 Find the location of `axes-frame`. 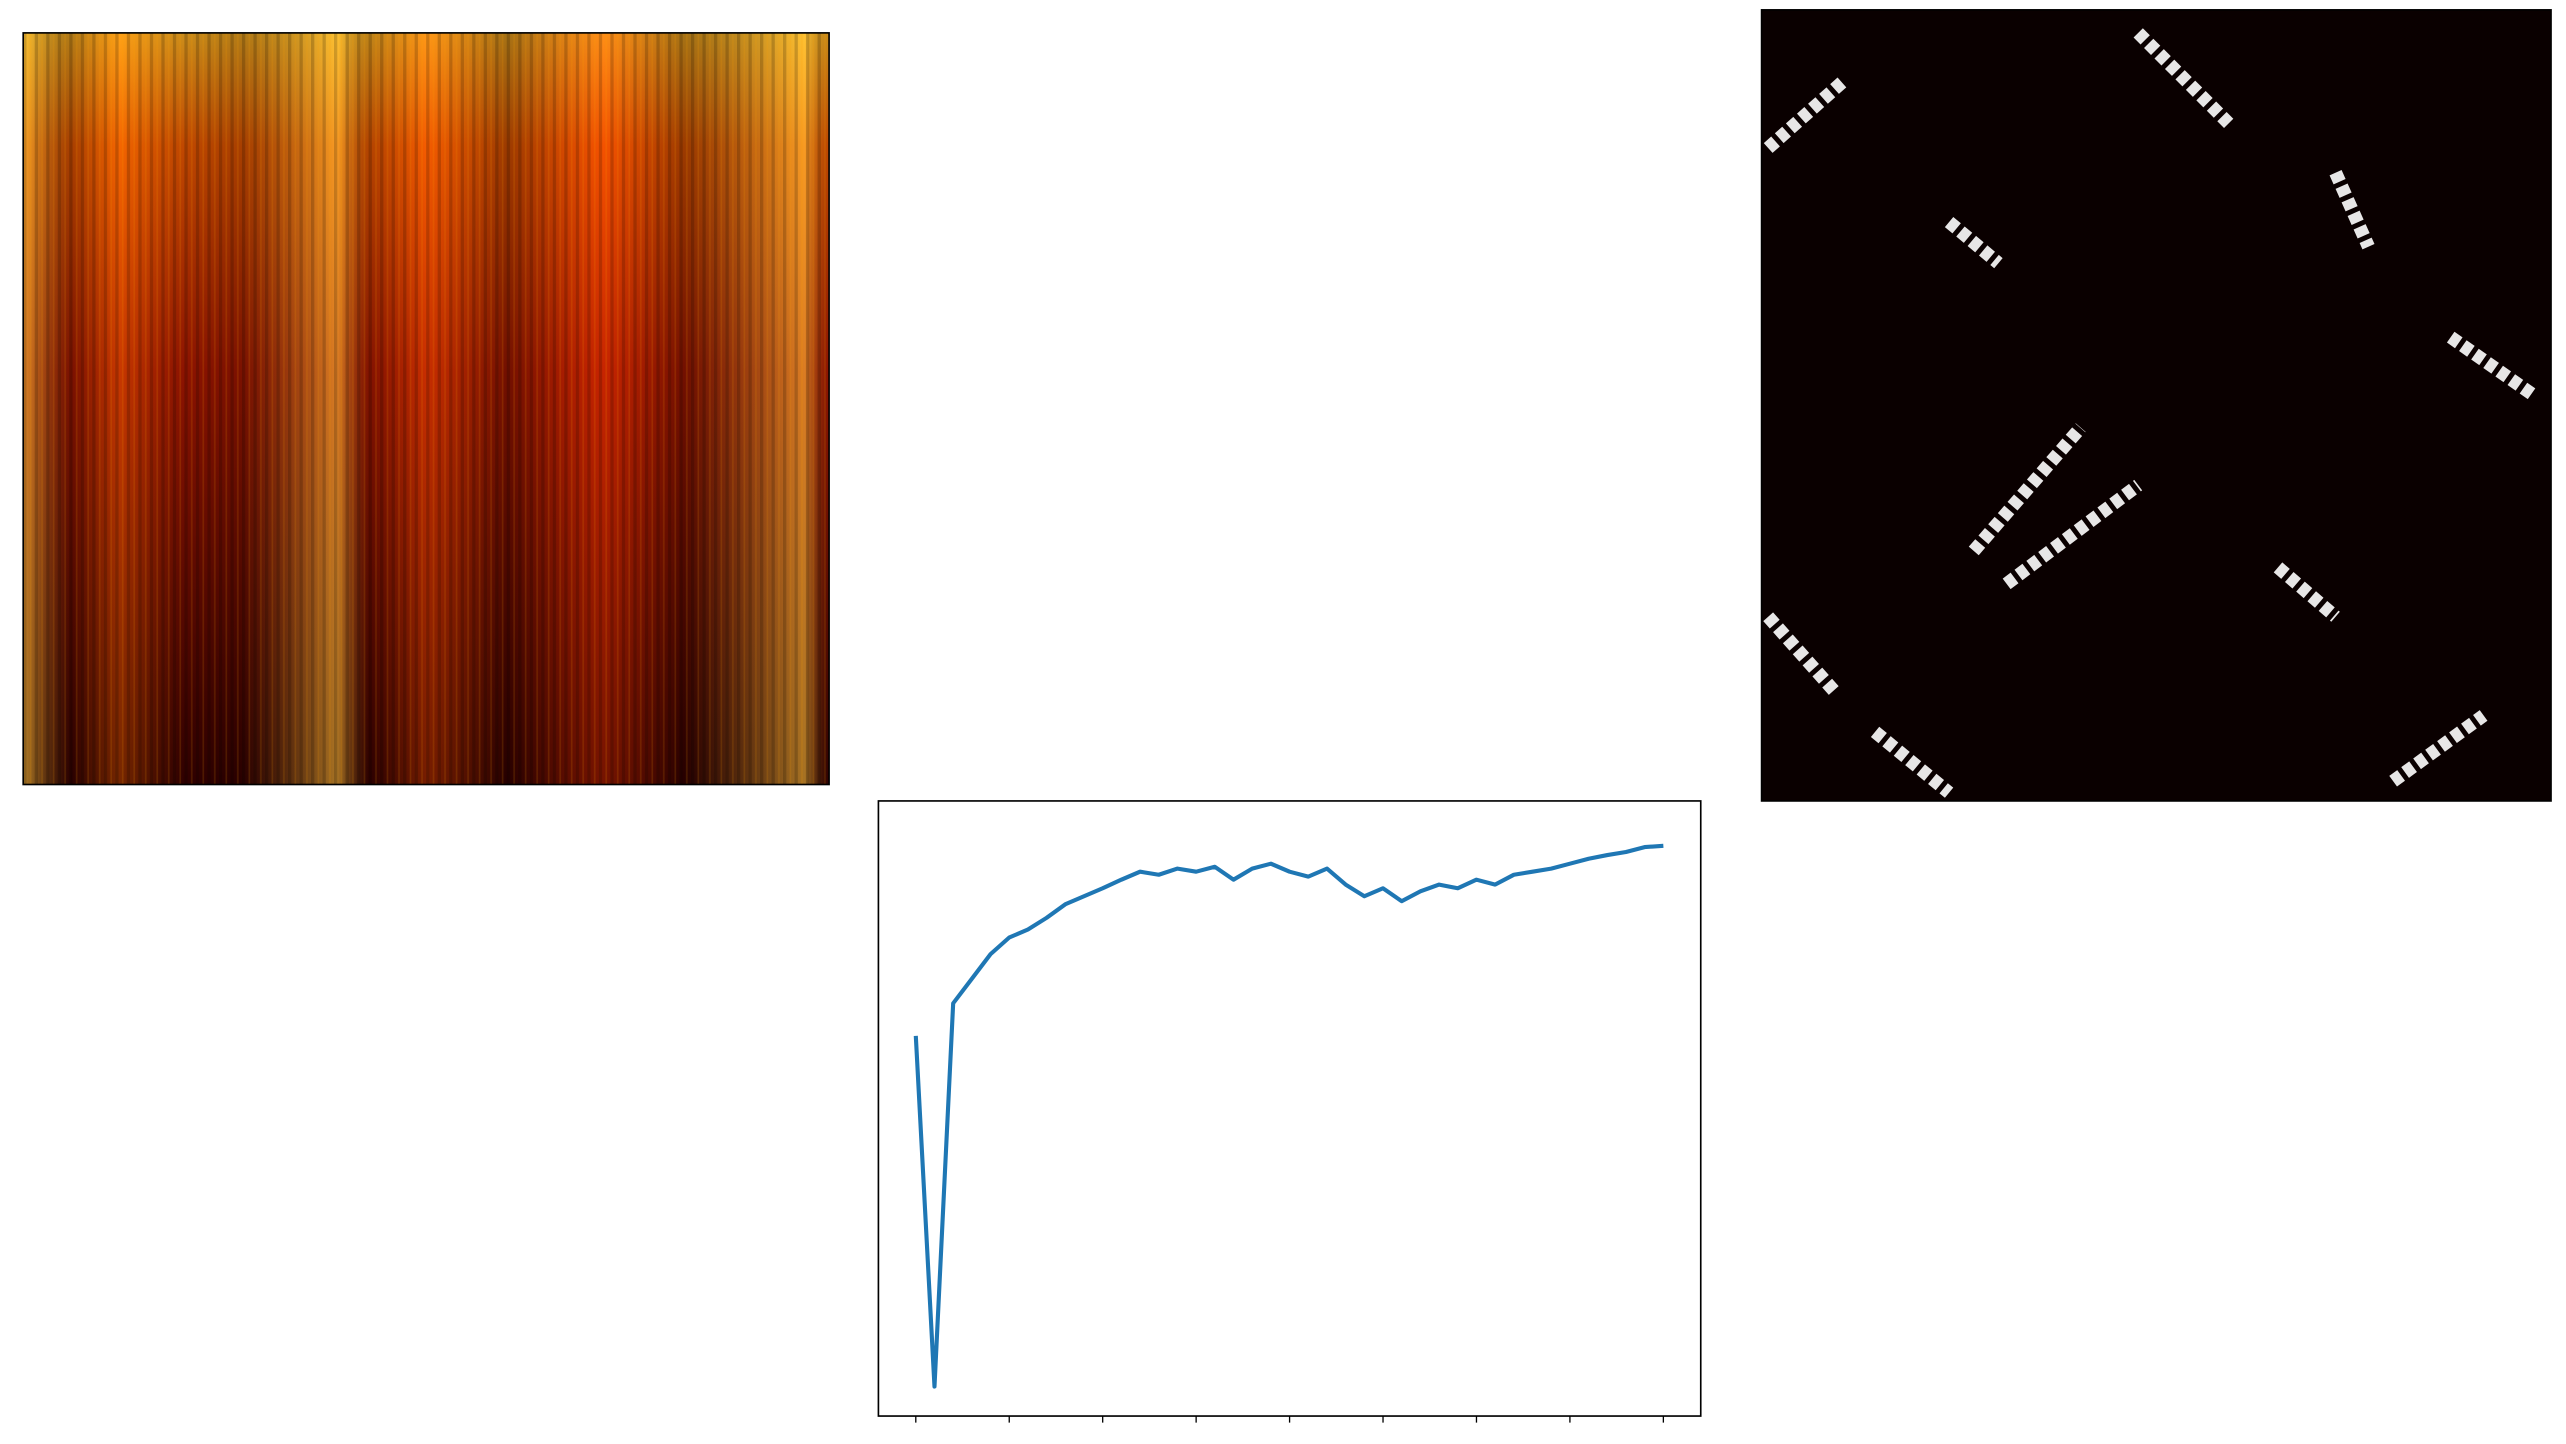

axes-frame is located at coordinates (1289, 1108).